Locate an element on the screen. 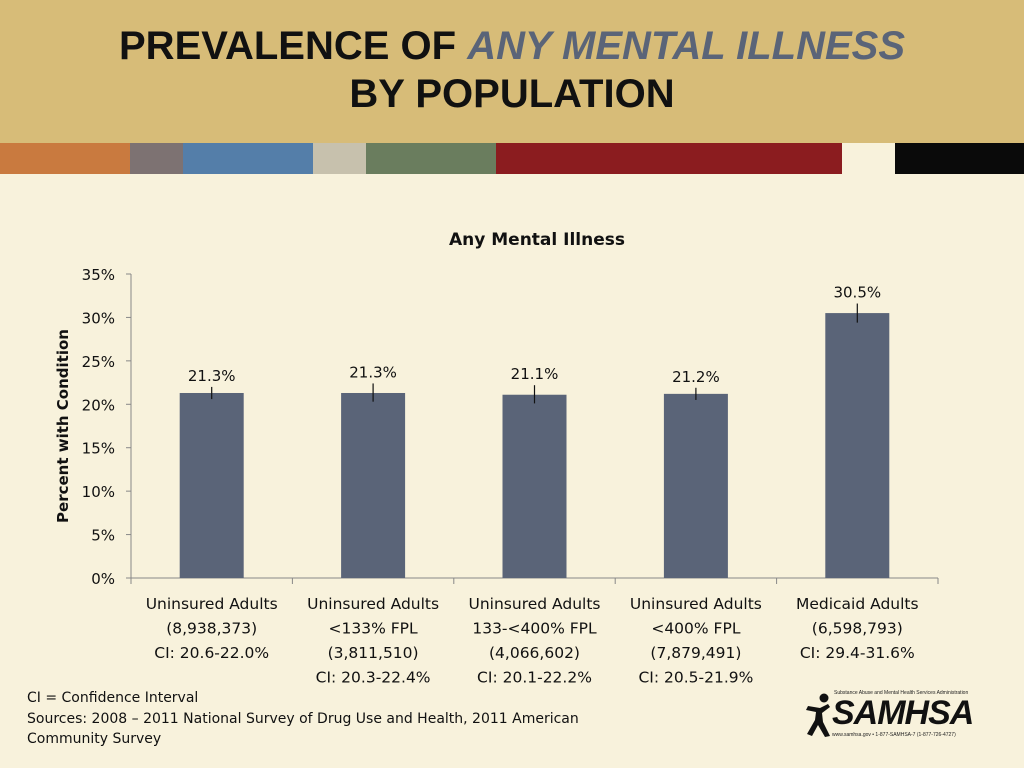  stripe-mauve is located at coordinates (156, 158).